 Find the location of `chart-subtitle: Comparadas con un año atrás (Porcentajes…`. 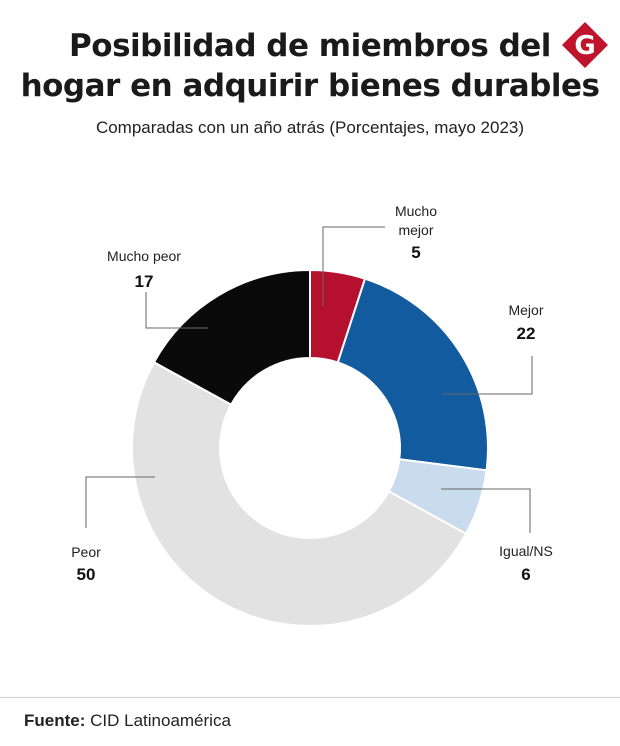

chart-subtitle: Comparadas con un año atrás (Porcentajes… is located at coordinates (310, 127).